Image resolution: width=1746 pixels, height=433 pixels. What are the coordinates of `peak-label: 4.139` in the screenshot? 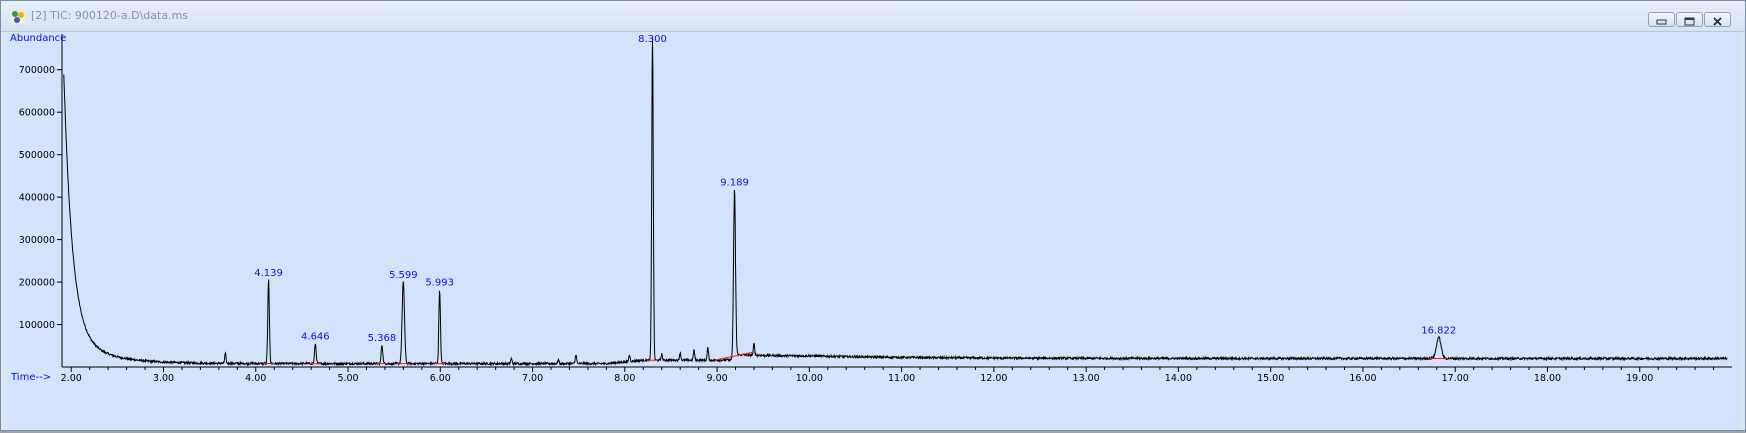 It's located at (268, 273).